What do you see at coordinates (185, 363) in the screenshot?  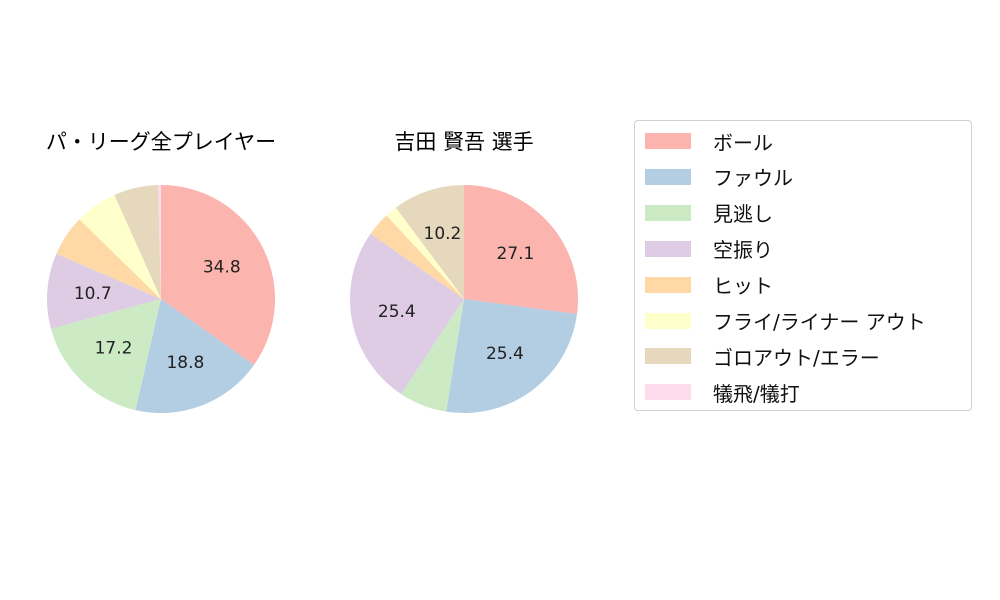 I see `pie-0-label-1: 18.8` at bounding box center [185, 363].